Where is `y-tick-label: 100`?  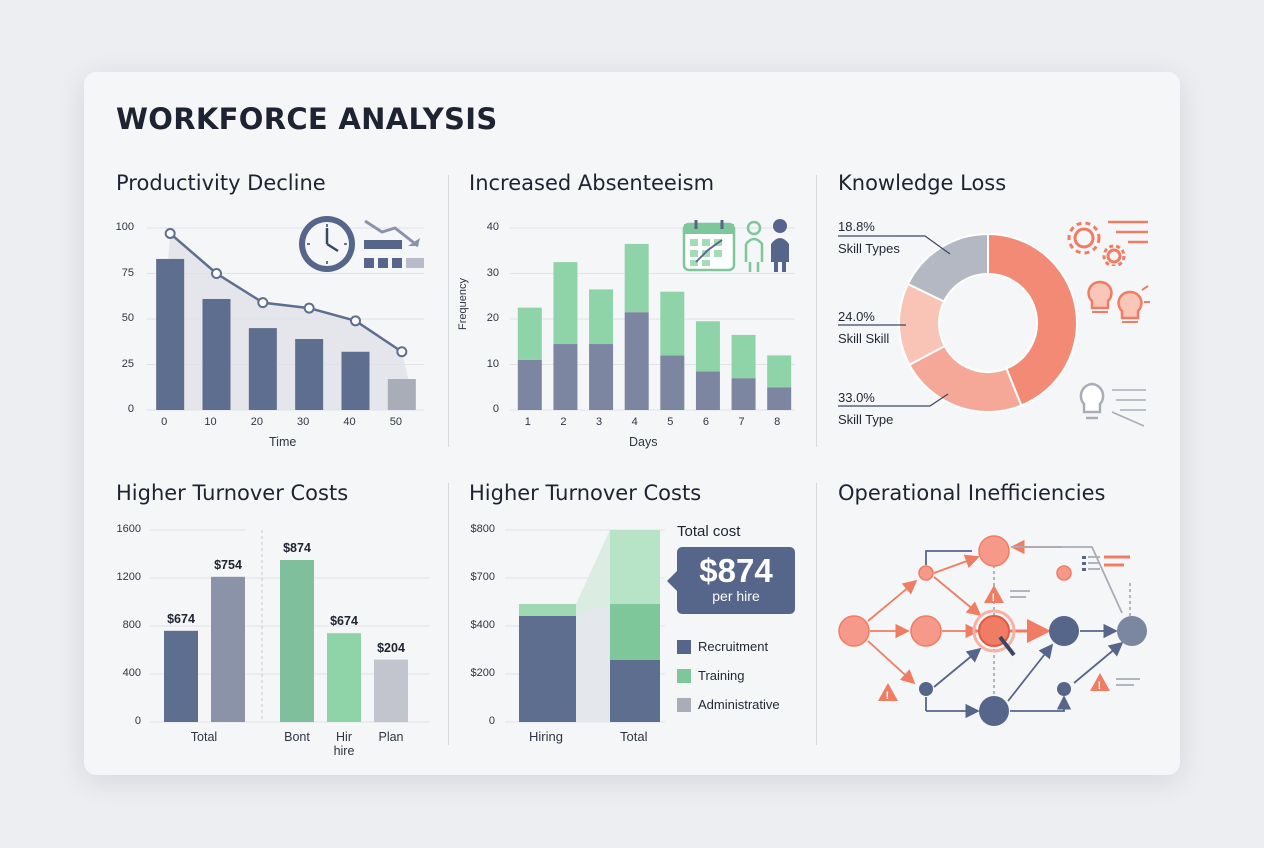 y-tick-label: 100 is located at coordinates (124, 227).